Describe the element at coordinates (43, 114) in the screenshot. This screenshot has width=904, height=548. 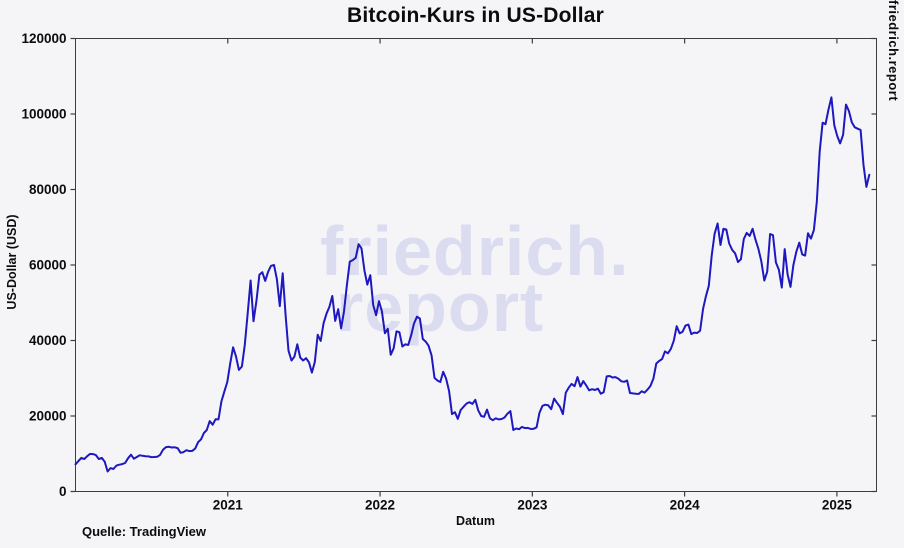
I see `y-tick-label: 100000` at that location.